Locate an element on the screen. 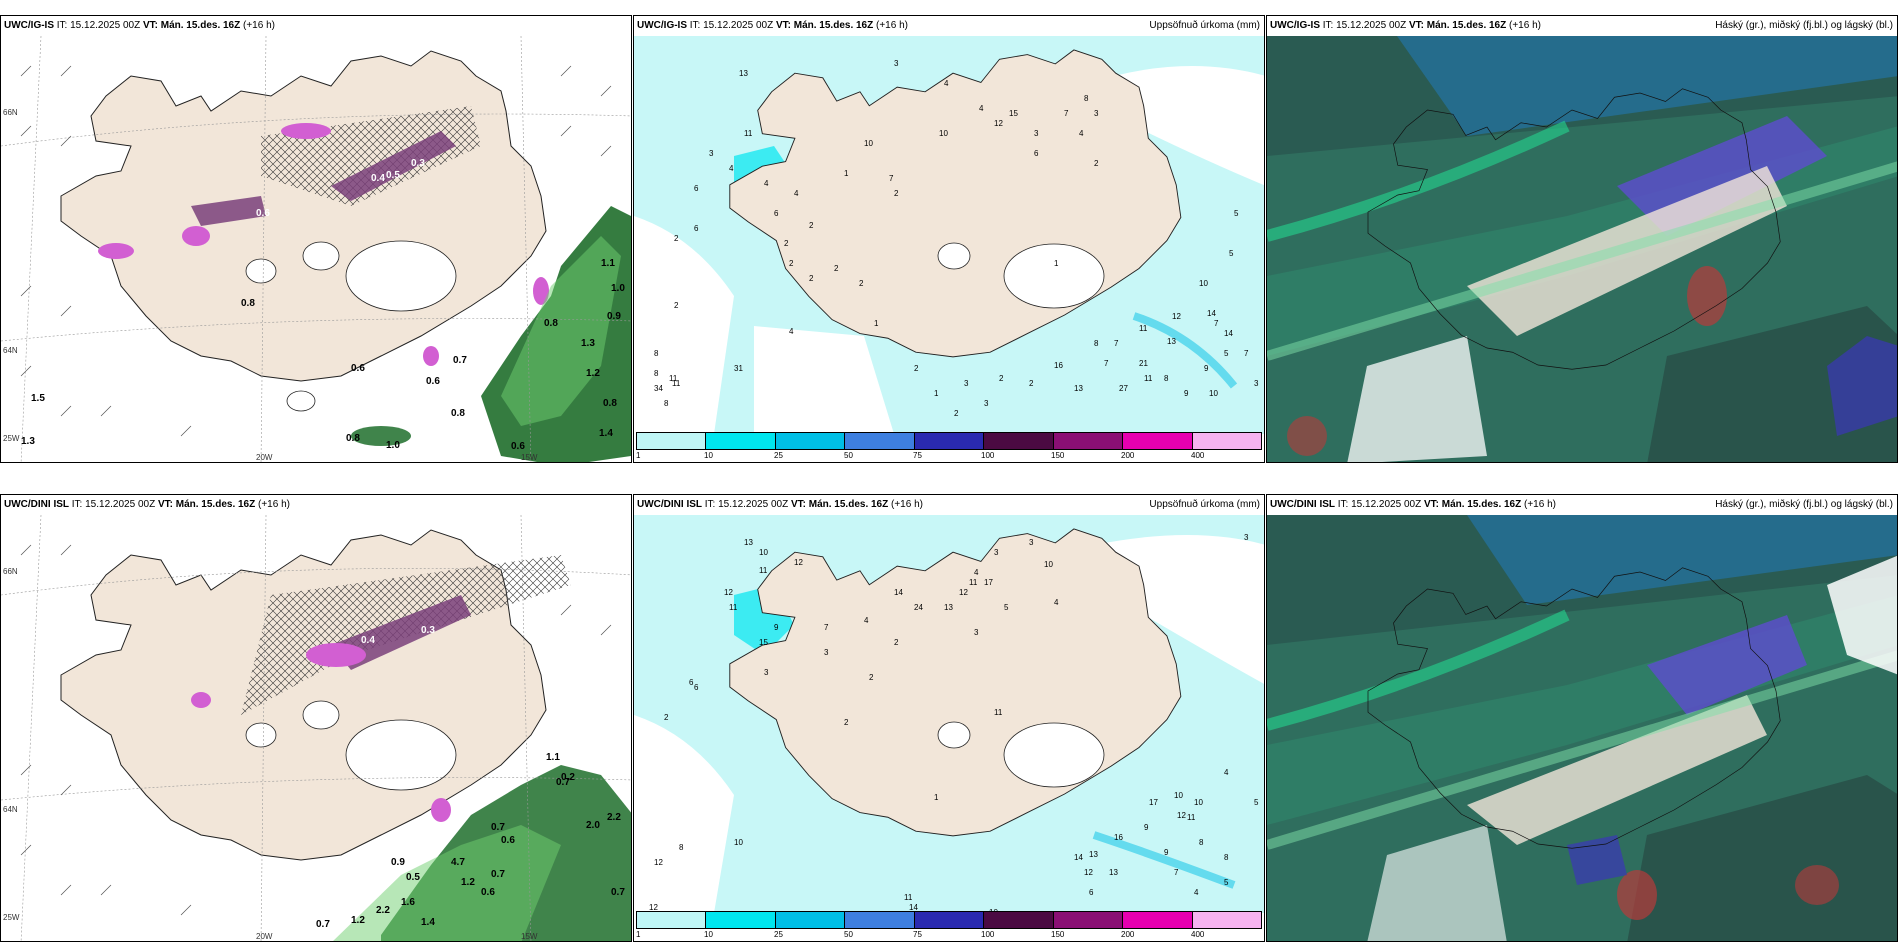  svg-text: 17 is located at coordinates (988, 582).